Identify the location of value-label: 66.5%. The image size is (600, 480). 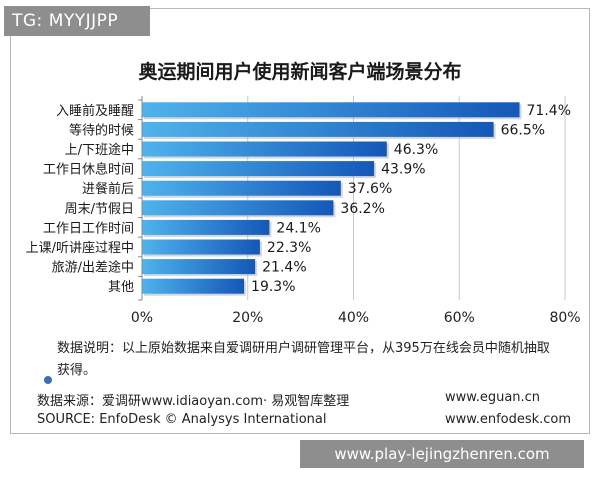
(523, 130).